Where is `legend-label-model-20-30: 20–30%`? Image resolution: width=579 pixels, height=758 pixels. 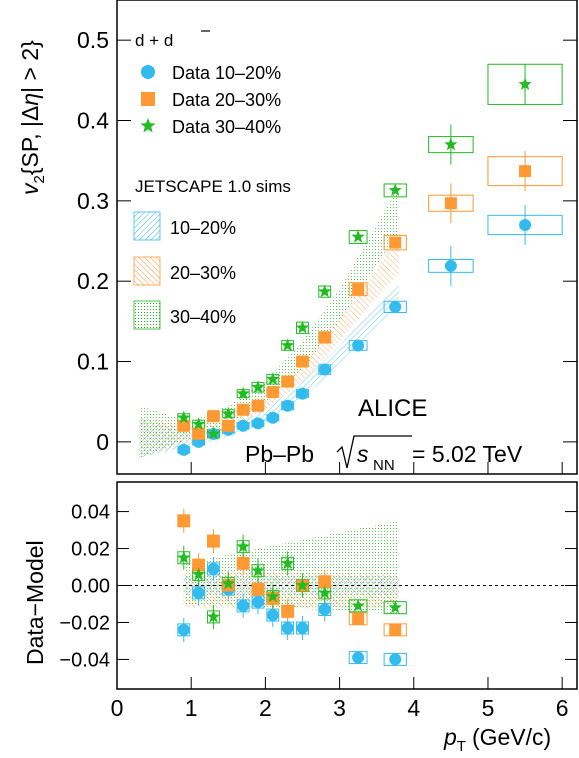 legend-label-model-20-30: 20–30% is located at coordinates (203, 273).